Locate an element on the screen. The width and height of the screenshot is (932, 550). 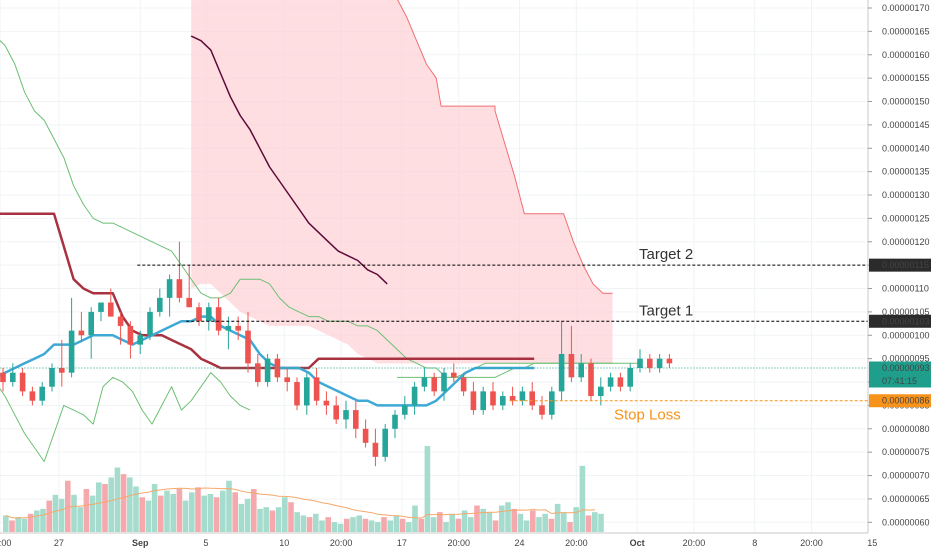
price-tick-label: 0.00000140 is located at coordinates (906, 148).